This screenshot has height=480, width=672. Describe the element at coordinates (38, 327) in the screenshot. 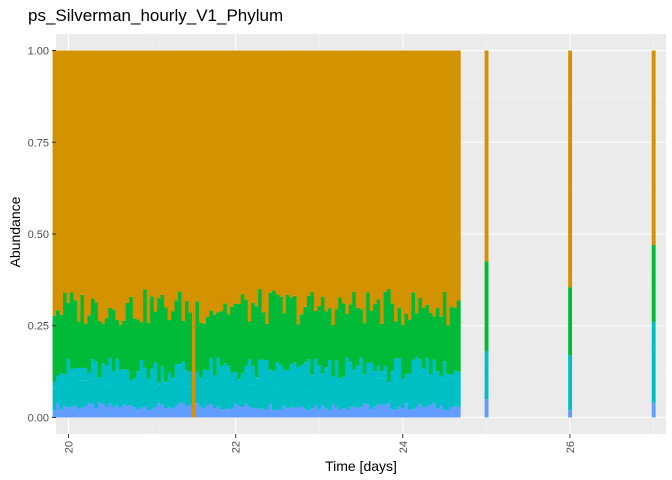

I see `y-tick-label-1: 0.25` at that location.